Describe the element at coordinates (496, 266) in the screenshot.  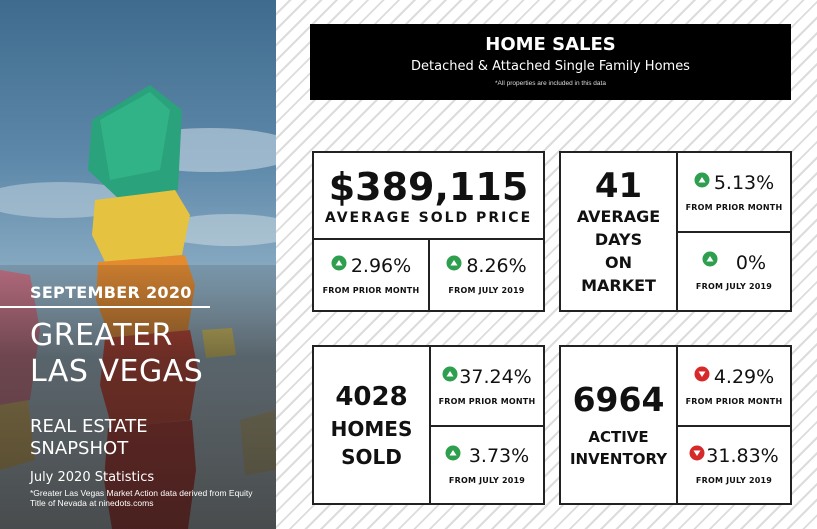
I see `price-prior-year-pct: 8.26%` at that location.